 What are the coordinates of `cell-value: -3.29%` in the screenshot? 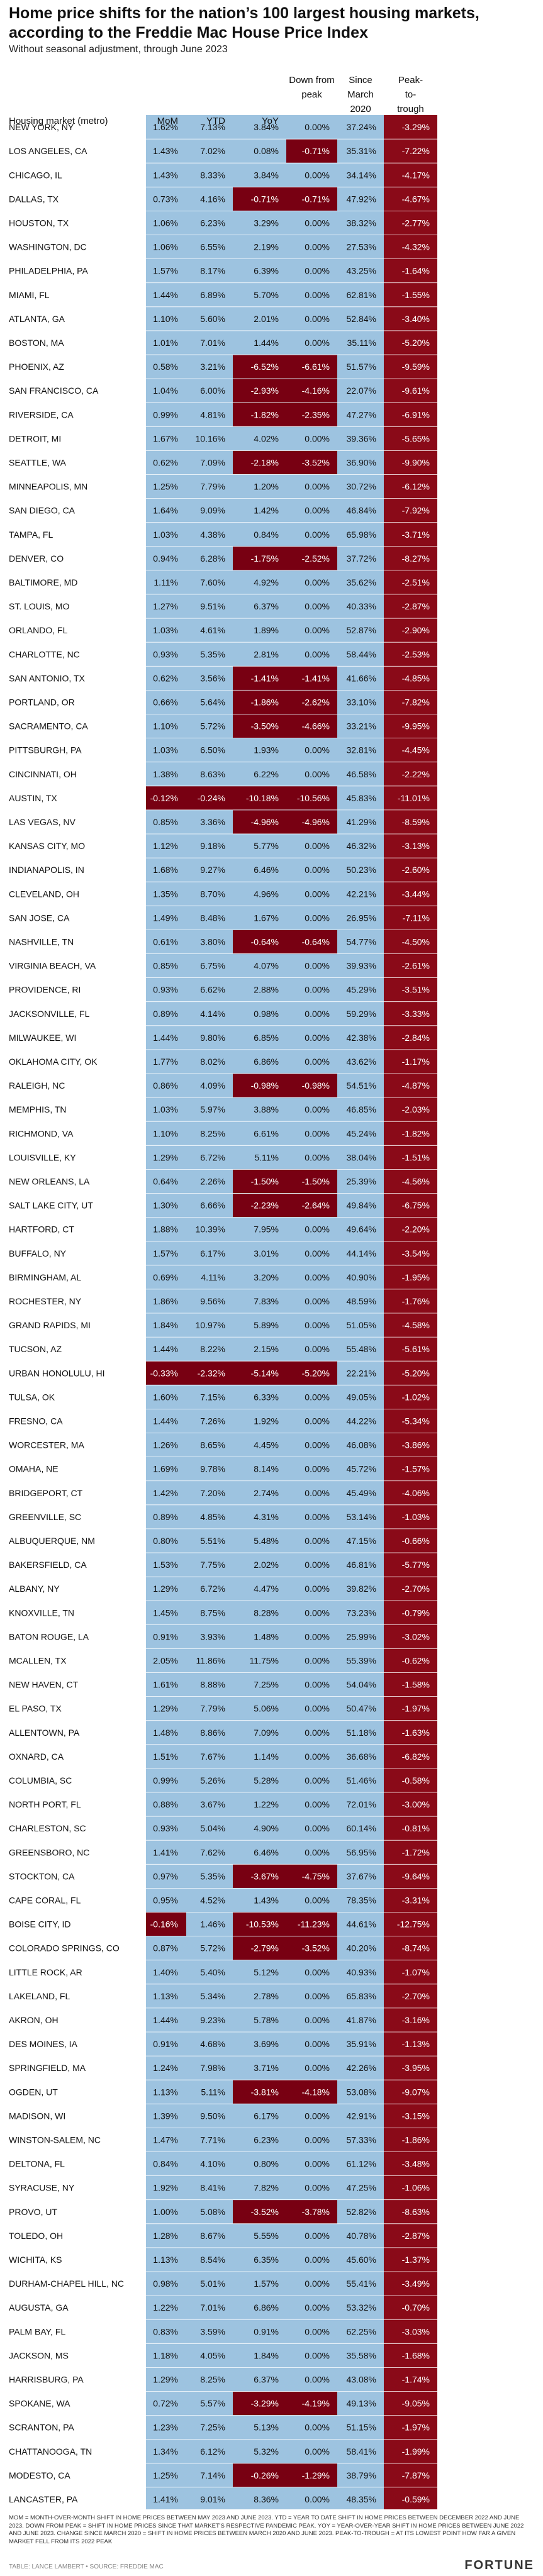 It's located at (416, 127).